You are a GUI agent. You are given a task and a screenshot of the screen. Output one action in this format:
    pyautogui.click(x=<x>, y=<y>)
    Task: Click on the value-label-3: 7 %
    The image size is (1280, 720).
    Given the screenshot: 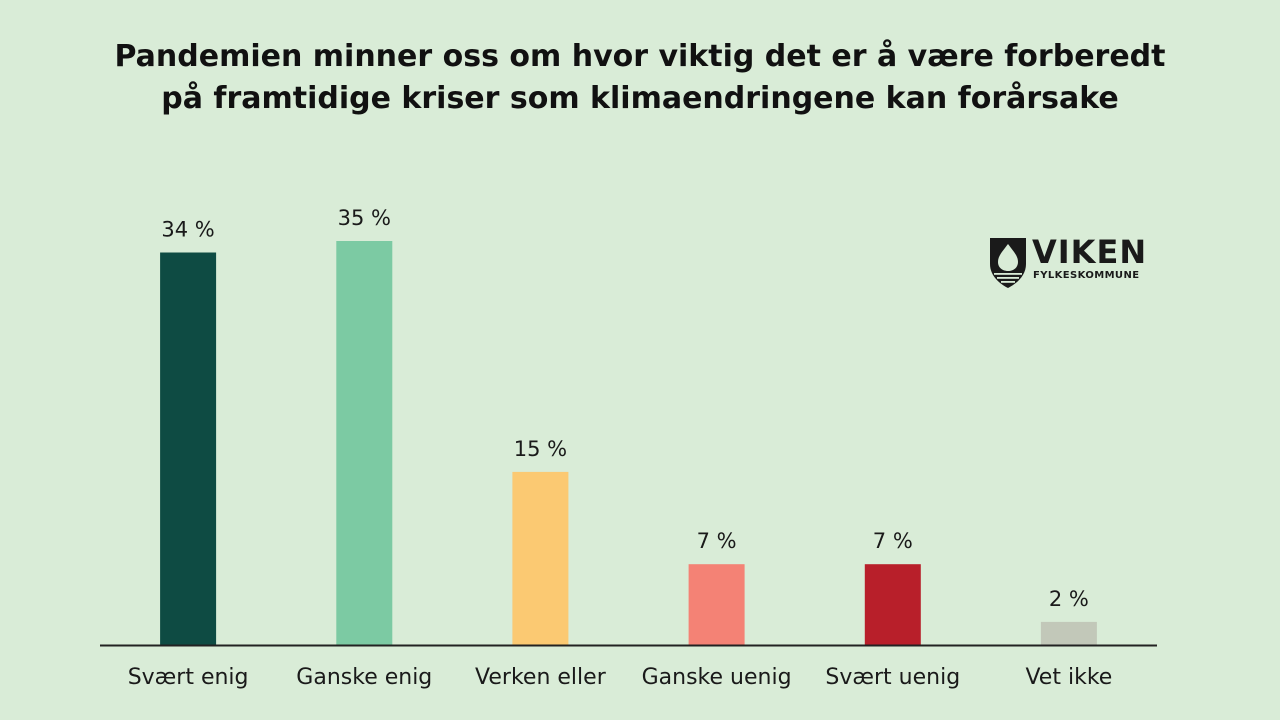 What is the action you would take?
    pyautogui.click(x=717, y=541)
    